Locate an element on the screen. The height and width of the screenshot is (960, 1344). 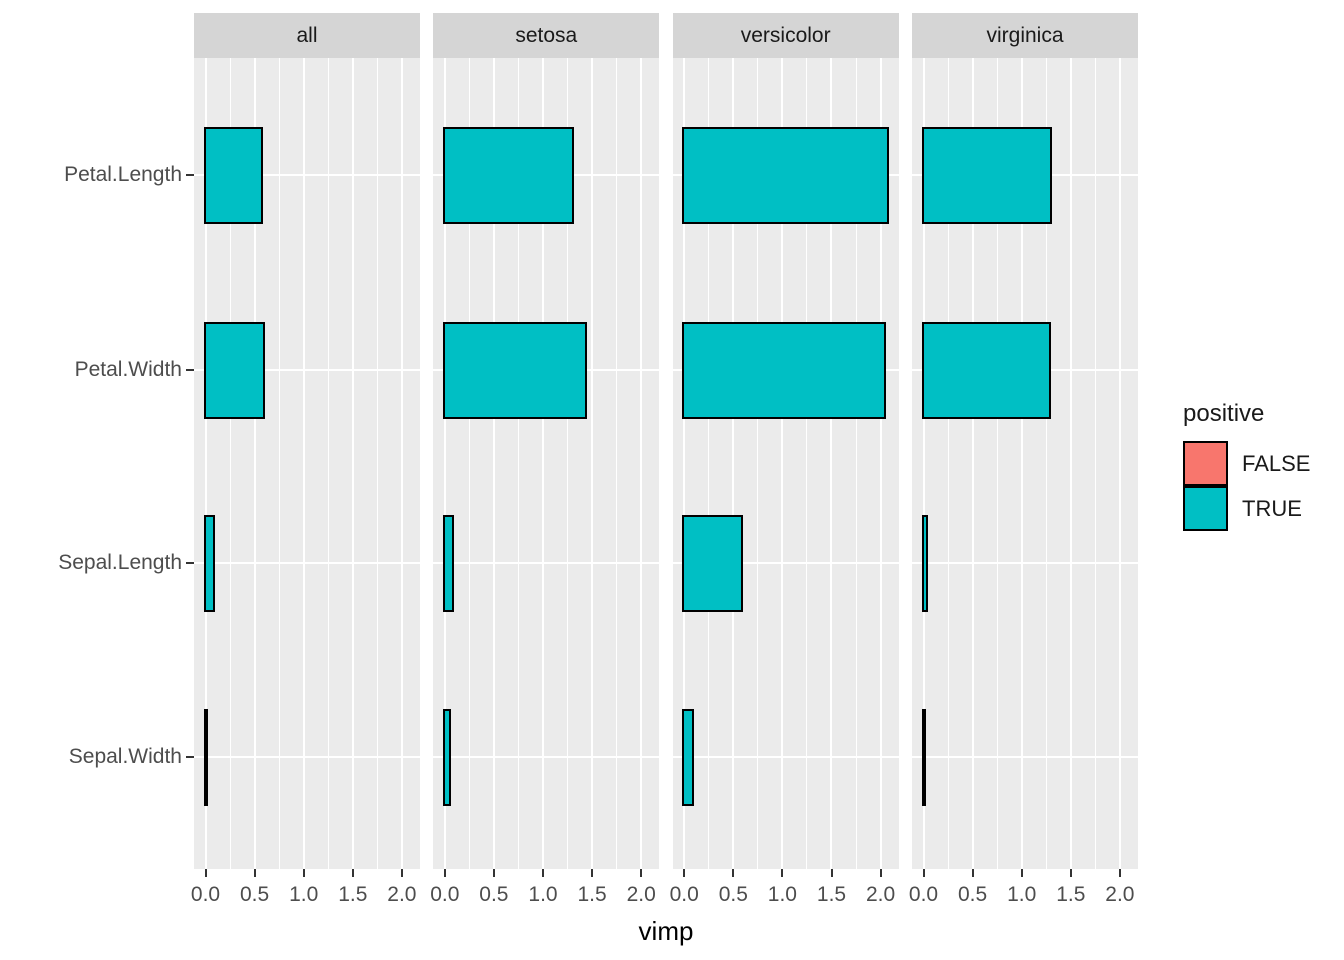
legend-label: FALSE is located at coordinates (1276, 463).